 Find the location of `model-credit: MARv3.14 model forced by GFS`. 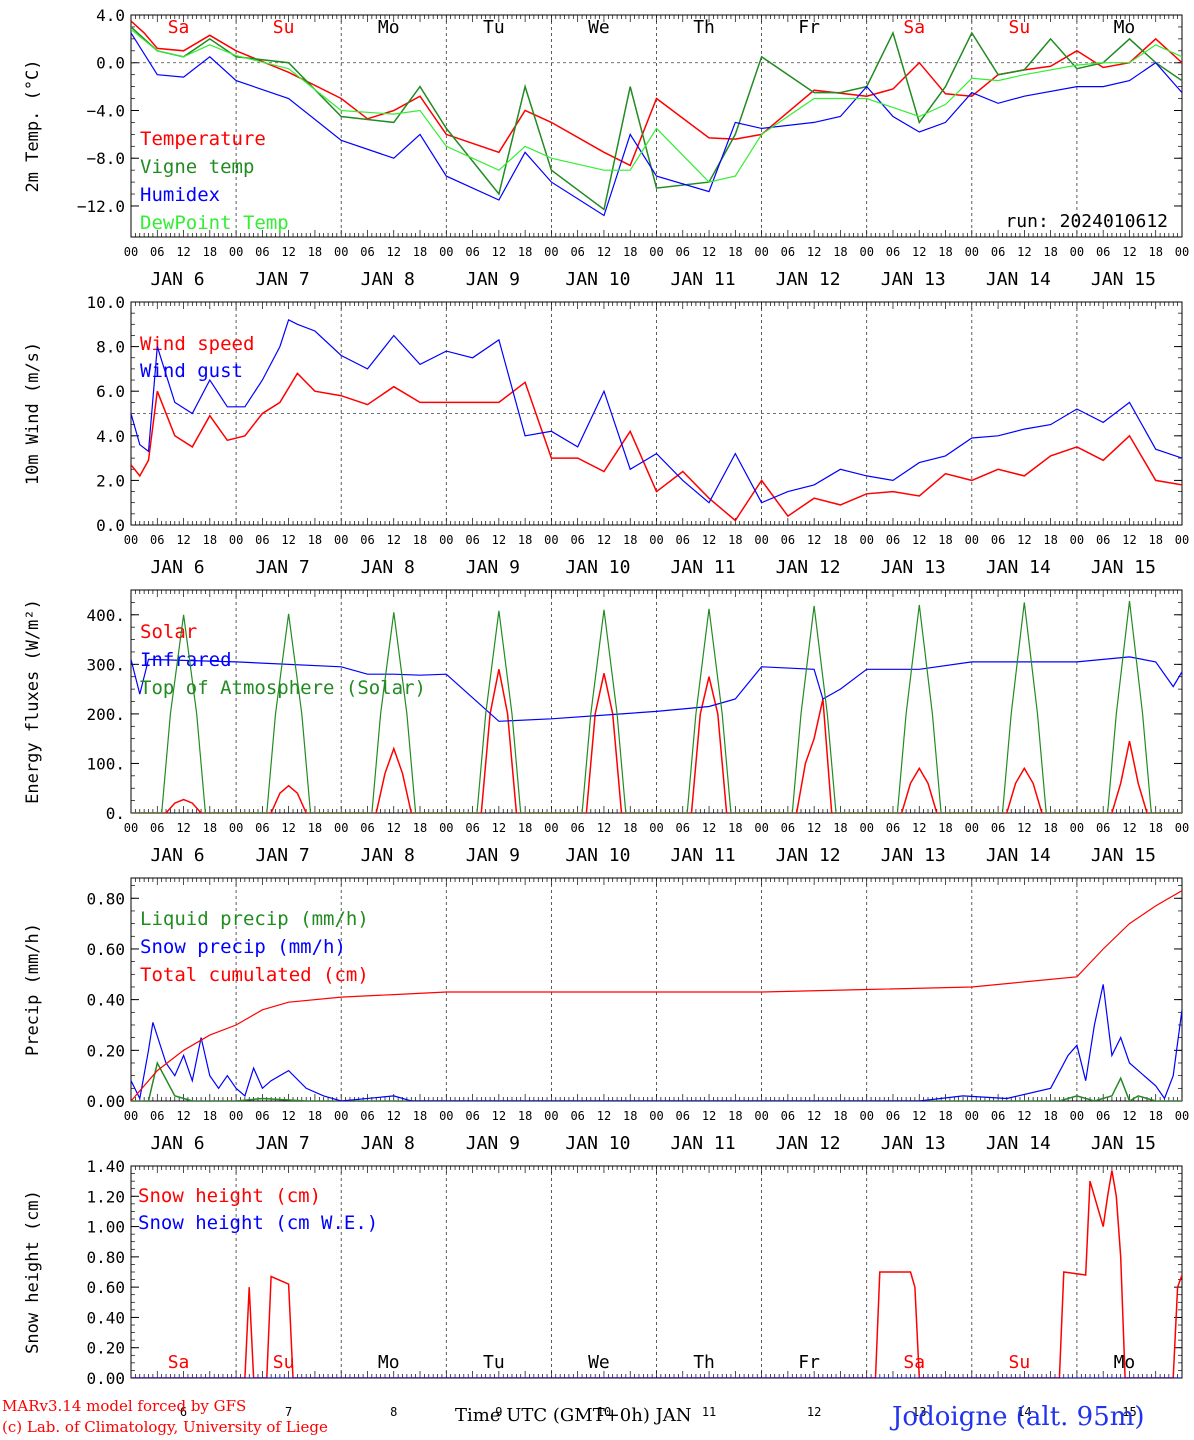

model-credit: MARv3.14 model forced by GFS is located at coordinates (124, 1406).